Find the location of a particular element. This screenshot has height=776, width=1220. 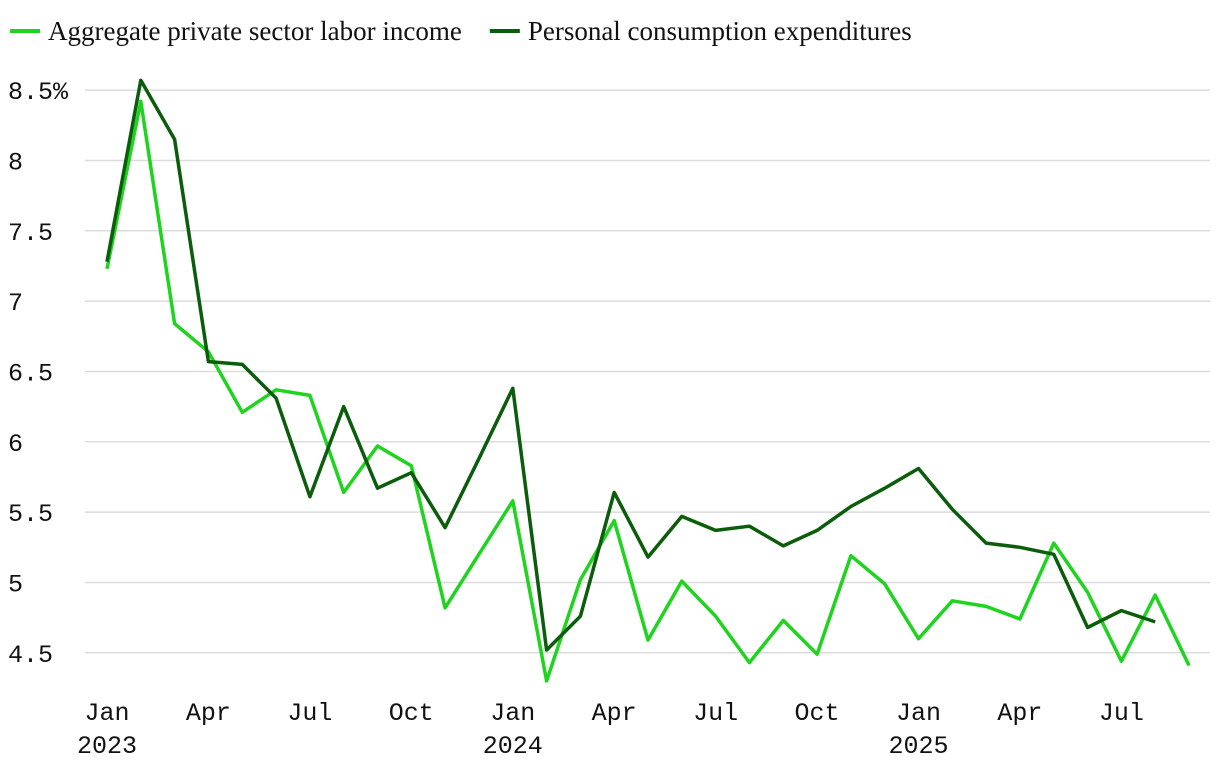

y-tick-label: 5.5 is located at coordinates (30, 514).